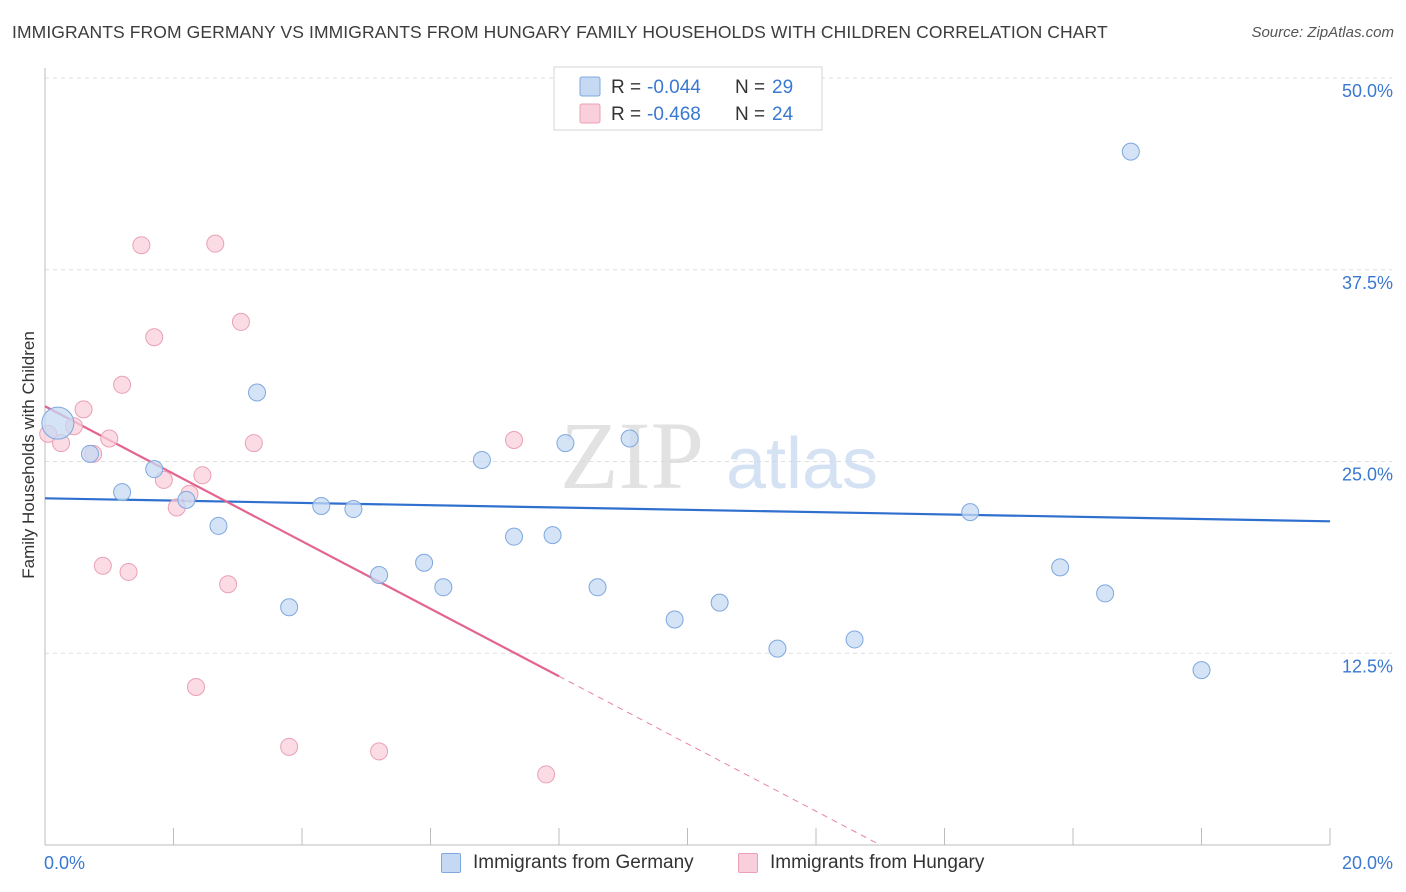 Image resolution: width=1406 pixels, height=892 pixels. What do you see at coordinates (719, 455) in the screenshot?
I see `watermark: ZIP atlas` at bounding box center [719, 455].